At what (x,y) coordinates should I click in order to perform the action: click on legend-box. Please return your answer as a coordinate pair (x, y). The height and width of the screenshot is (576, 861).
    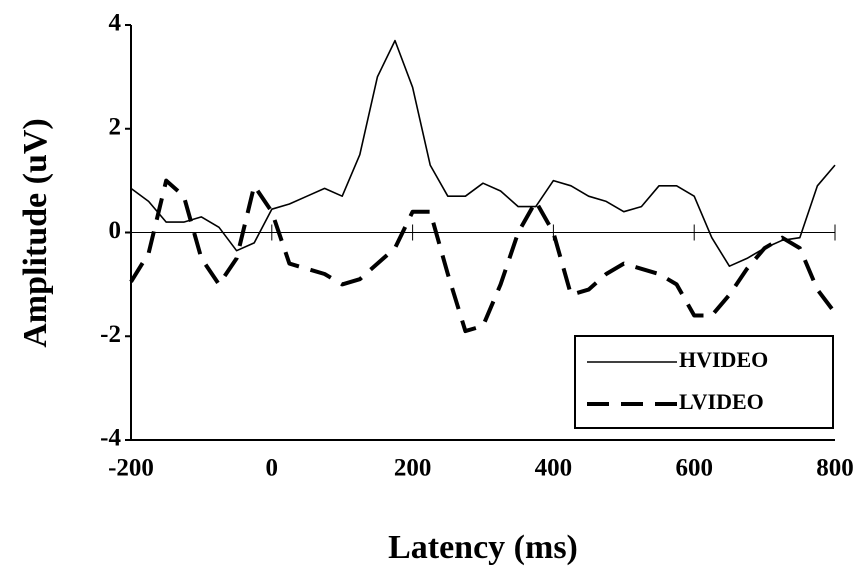
    Looking at the image, I should click on (704, 382).